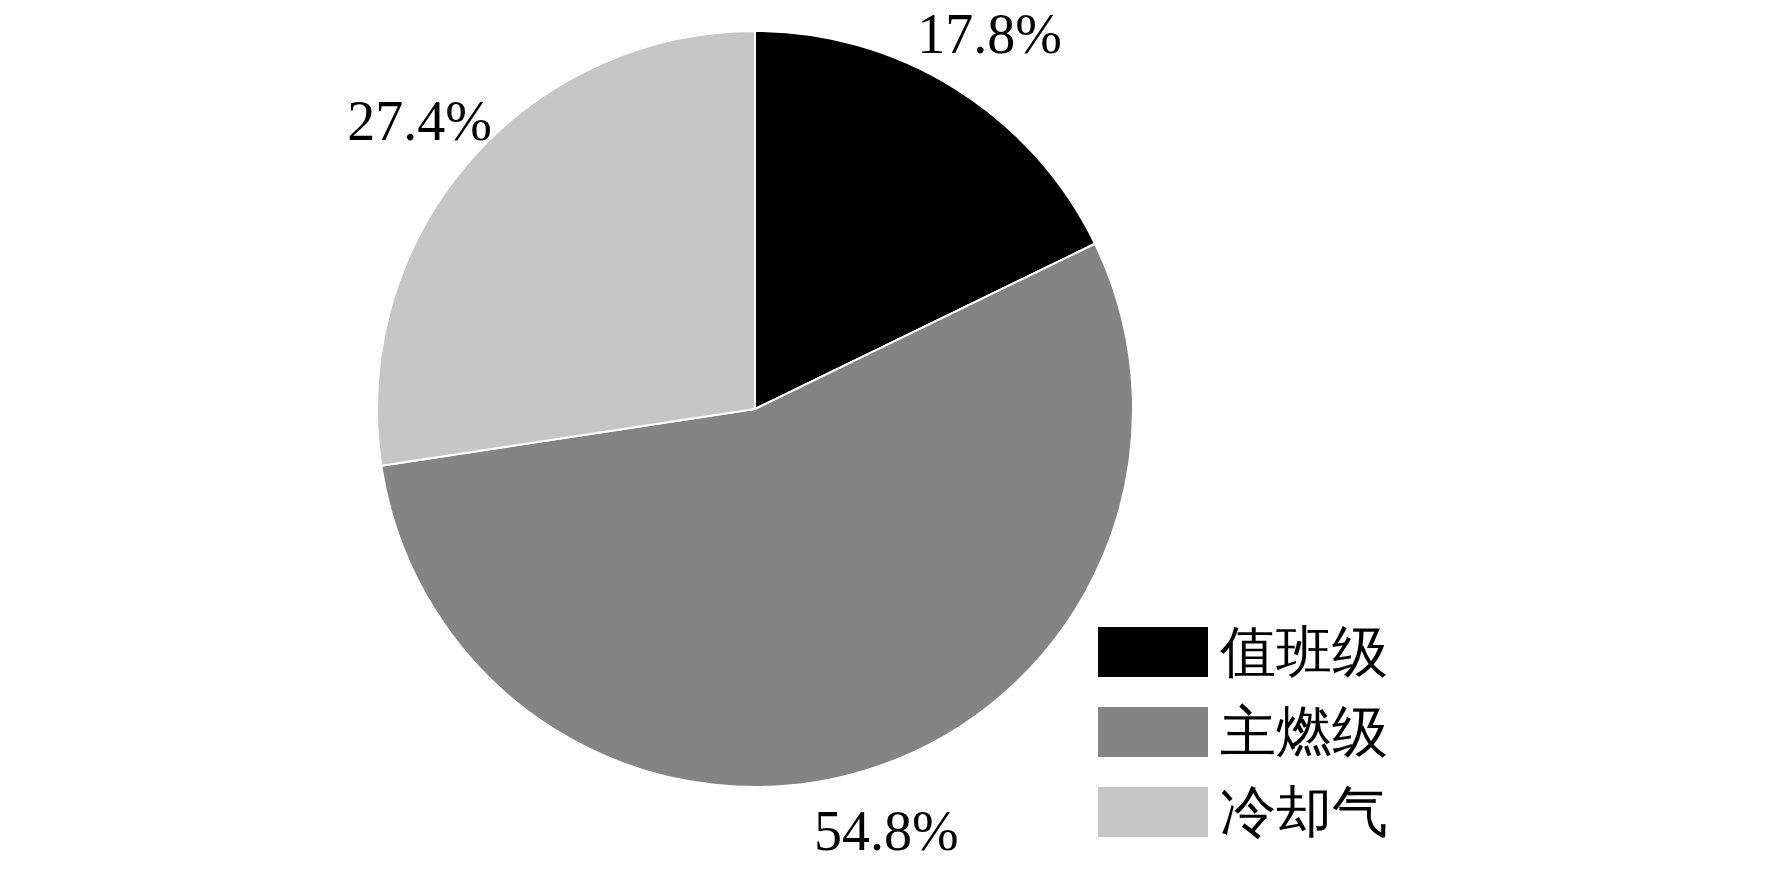 The height and width of the screenshot is (876, 1772). Describe the element at coordinates (1304, 652) in the screenshot. I see `legend-label: 值班级` at that location.